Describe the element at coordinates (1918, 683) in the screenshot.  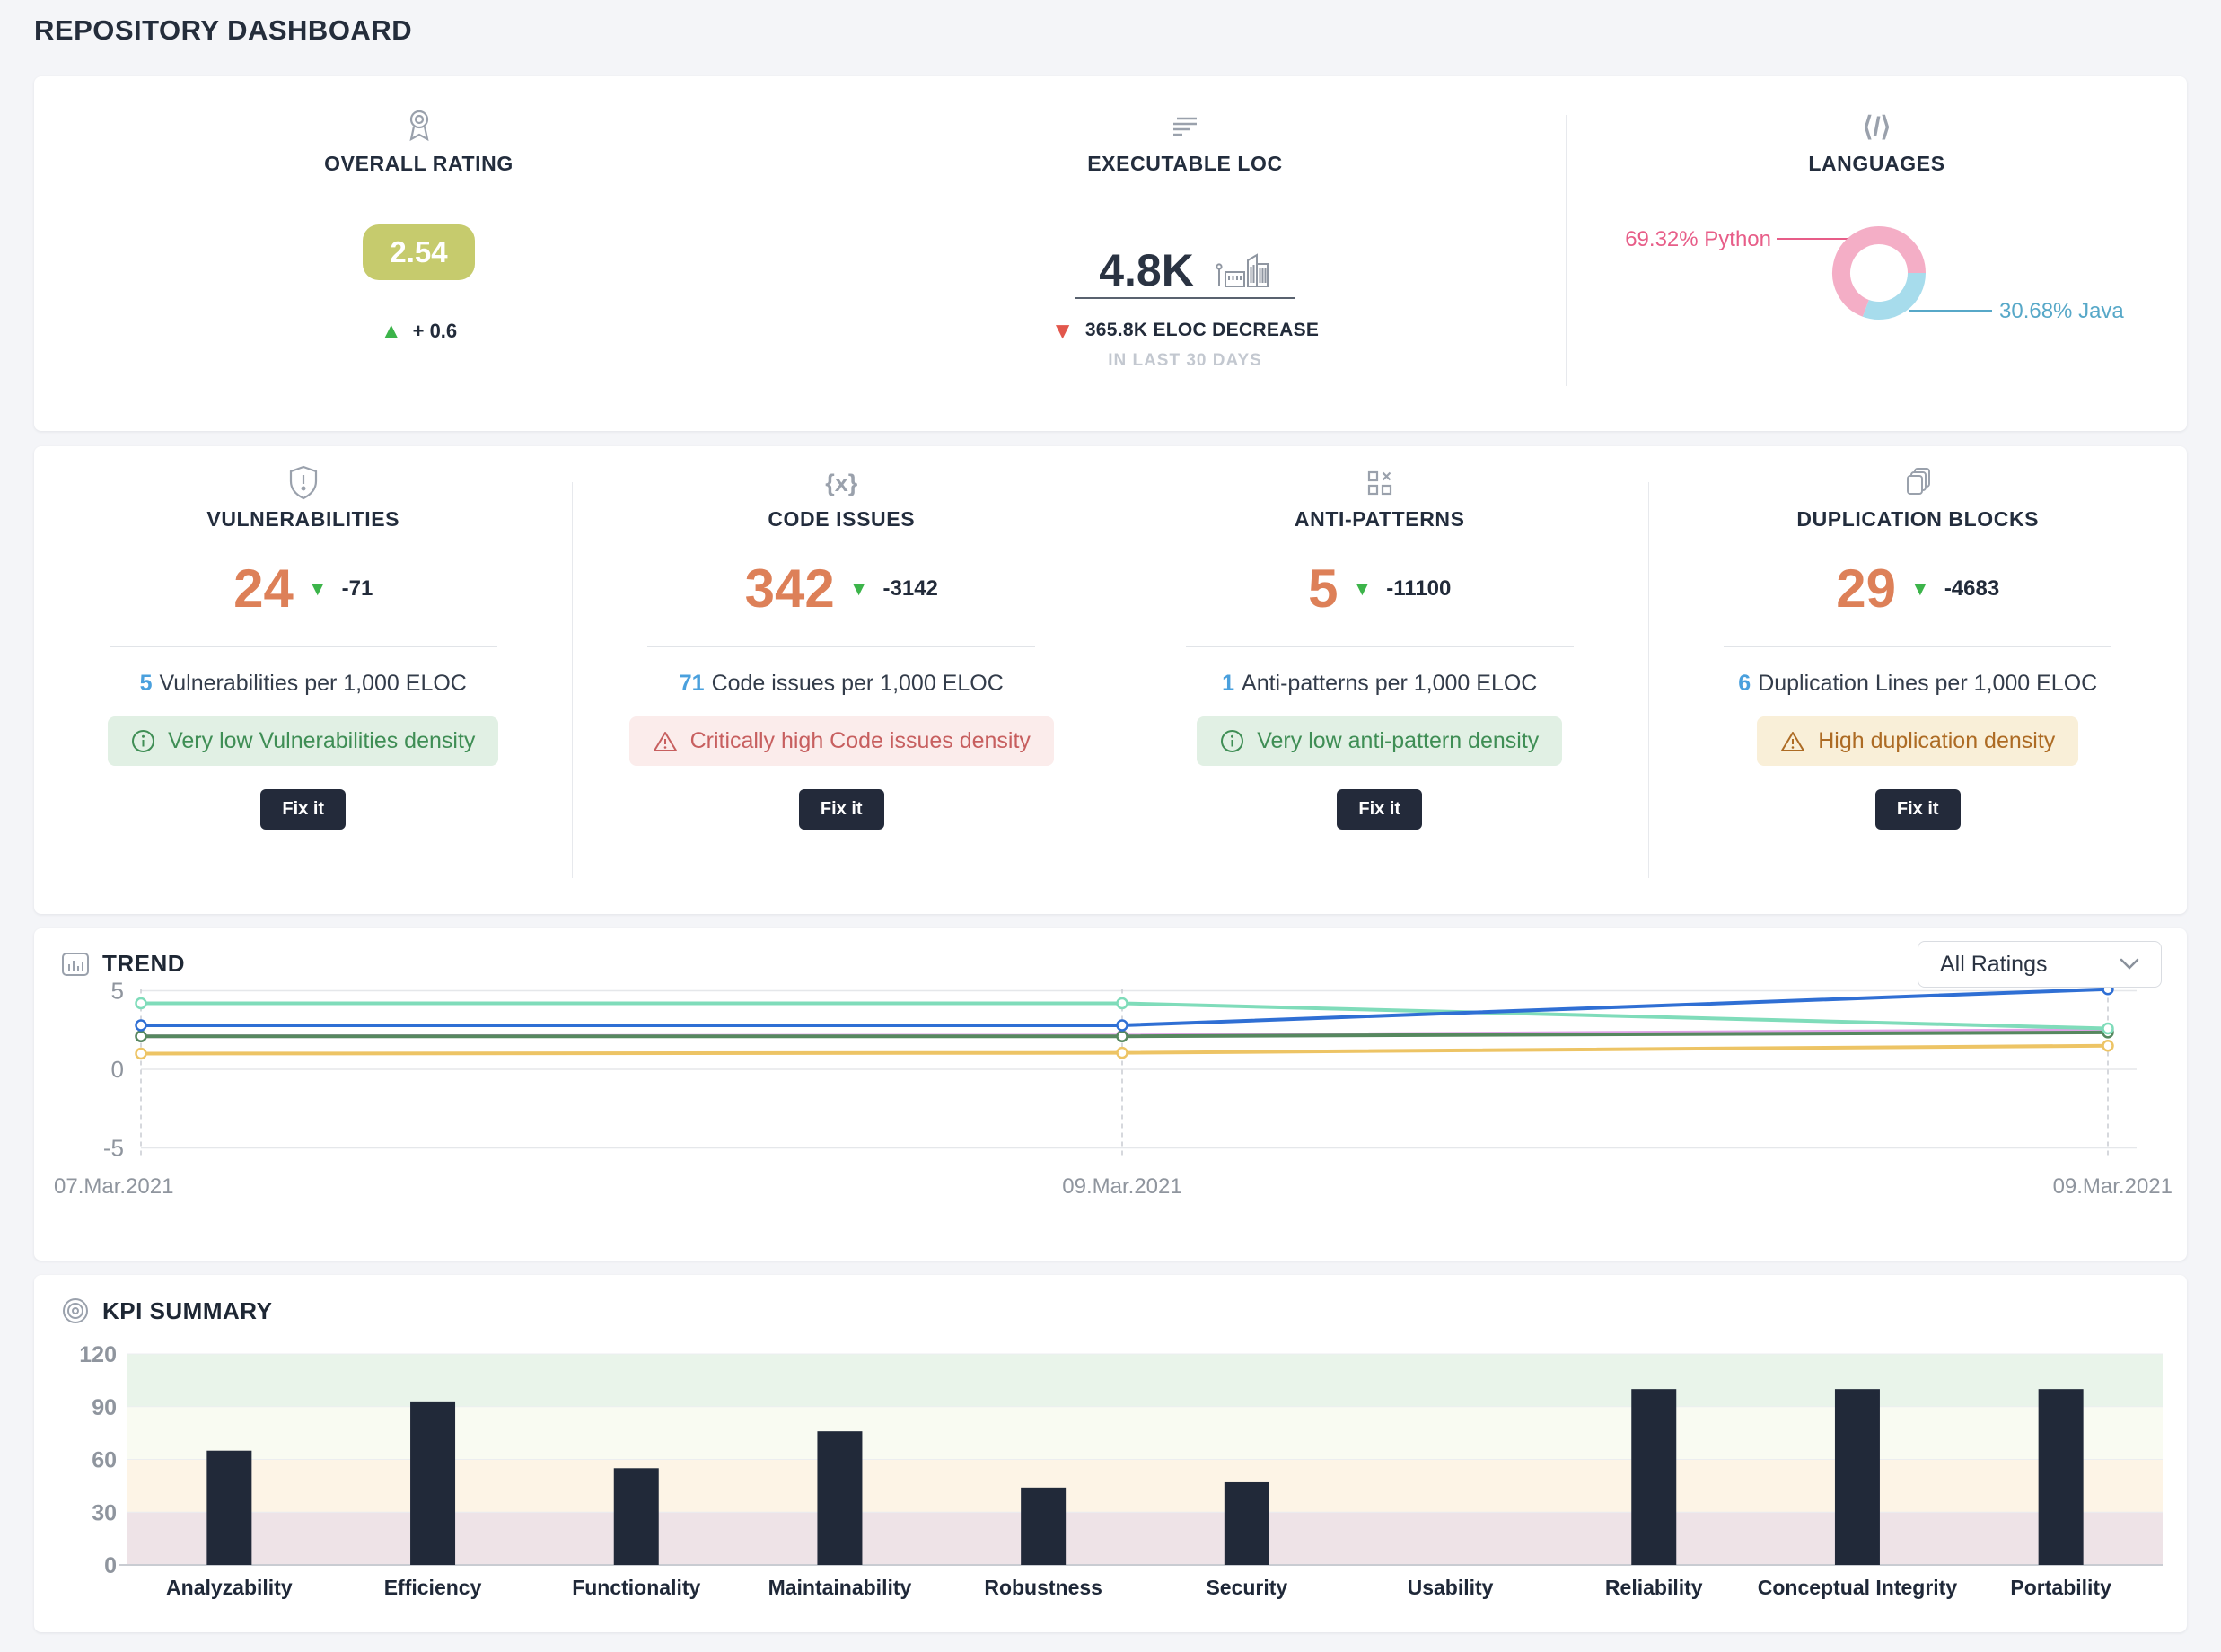
I see `metric-density: 6 Duplication Lines per 1,000 ELOC` at that location.